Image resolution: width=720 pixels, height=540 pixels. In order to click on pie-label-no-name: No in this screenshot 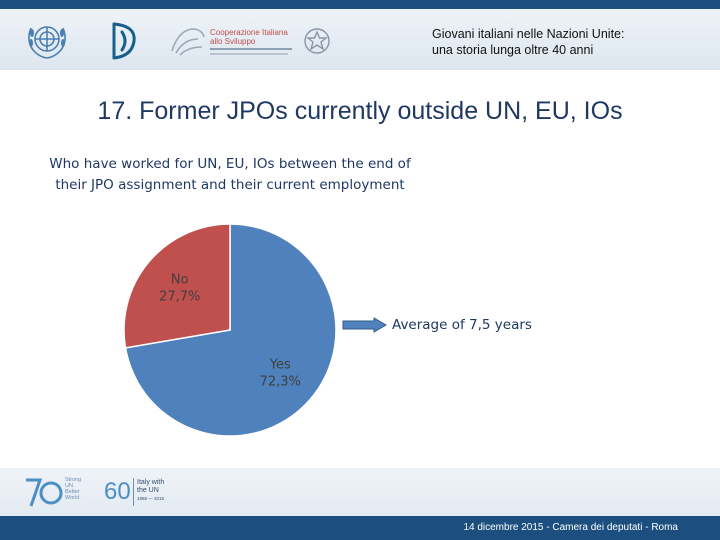, I will do `click(180, 280)`.